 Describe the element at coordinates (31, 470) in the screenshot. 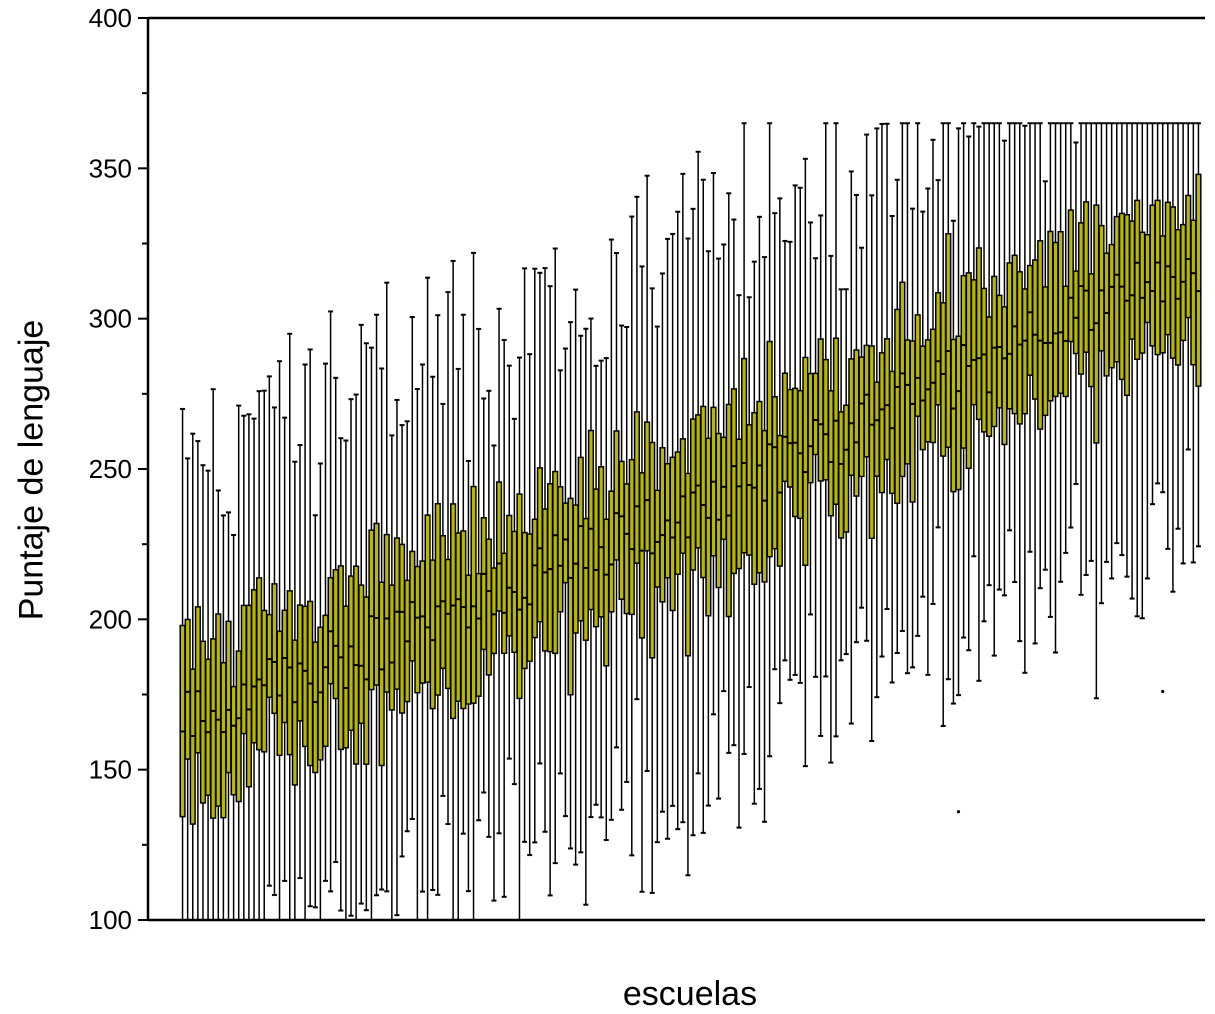

I see `y-axis-label: Puntaje de lenguaje` at that location.